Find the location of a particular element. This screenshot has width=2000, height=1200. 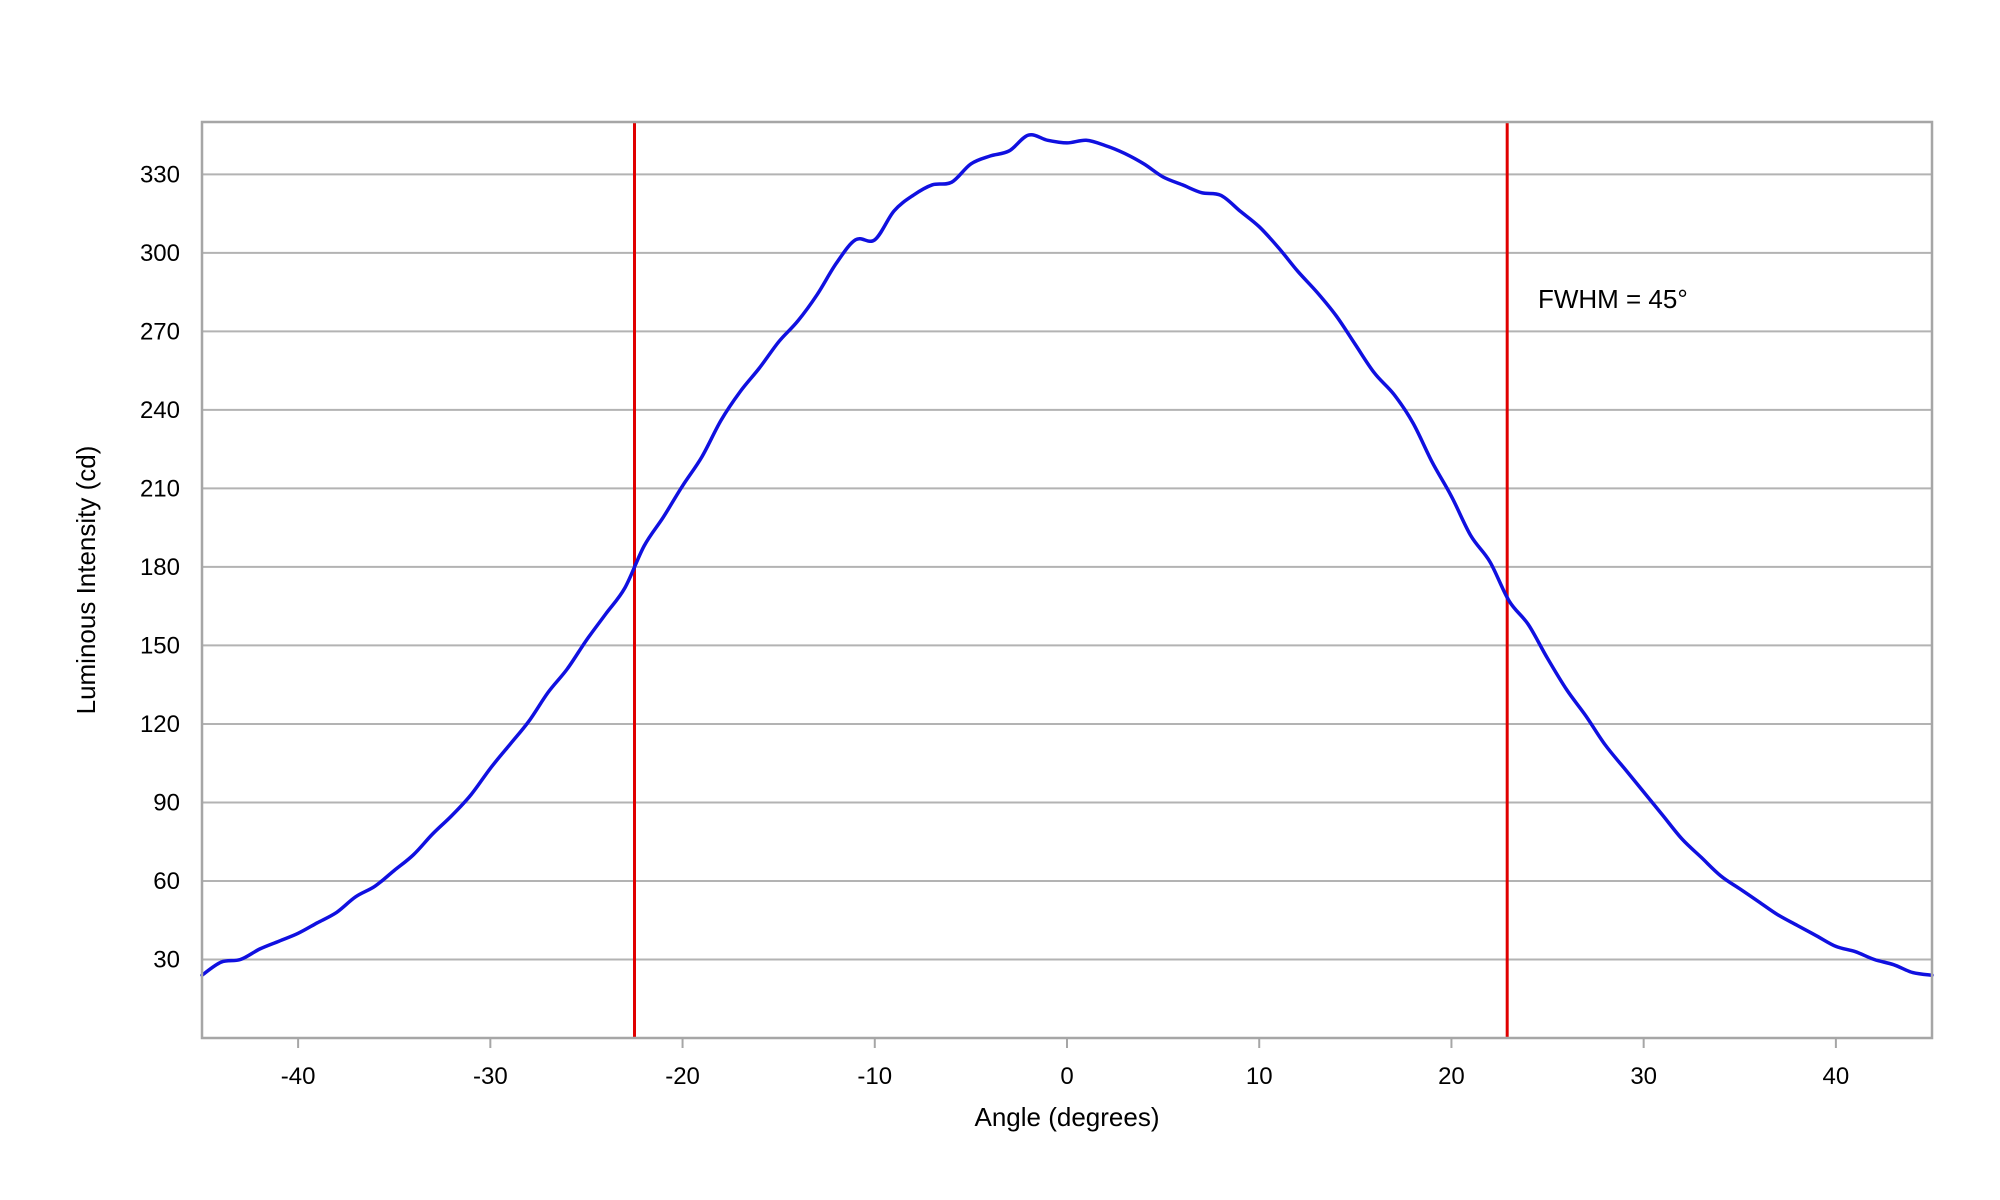

fwhm-annotation: FWHM = 45° is located at coordinates (1613, 299).